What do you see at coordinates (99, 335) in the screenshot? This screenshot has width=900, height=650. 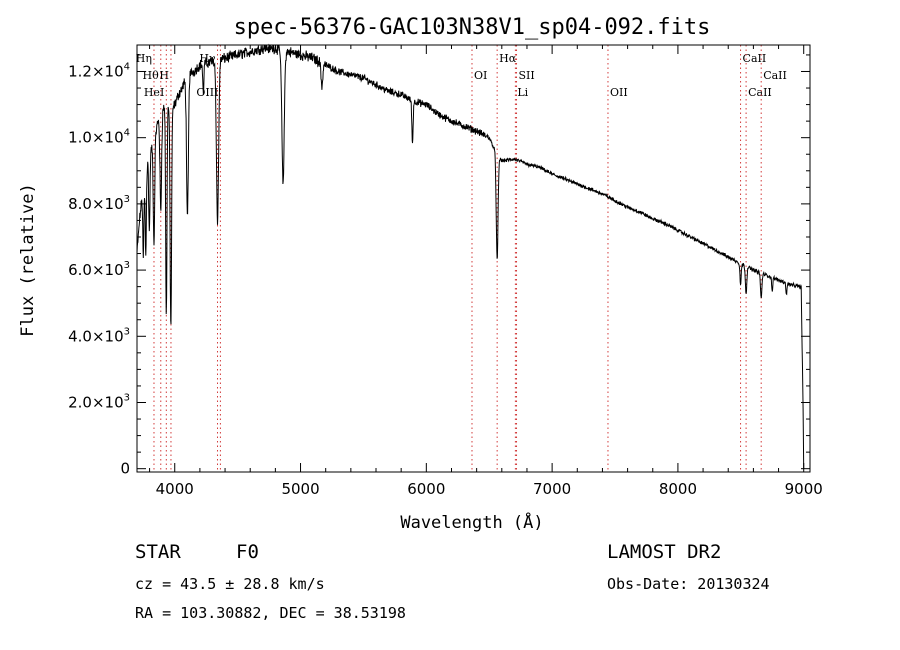 I see `y-tick-label: 4.0×103` at bounding box center [99, 335].